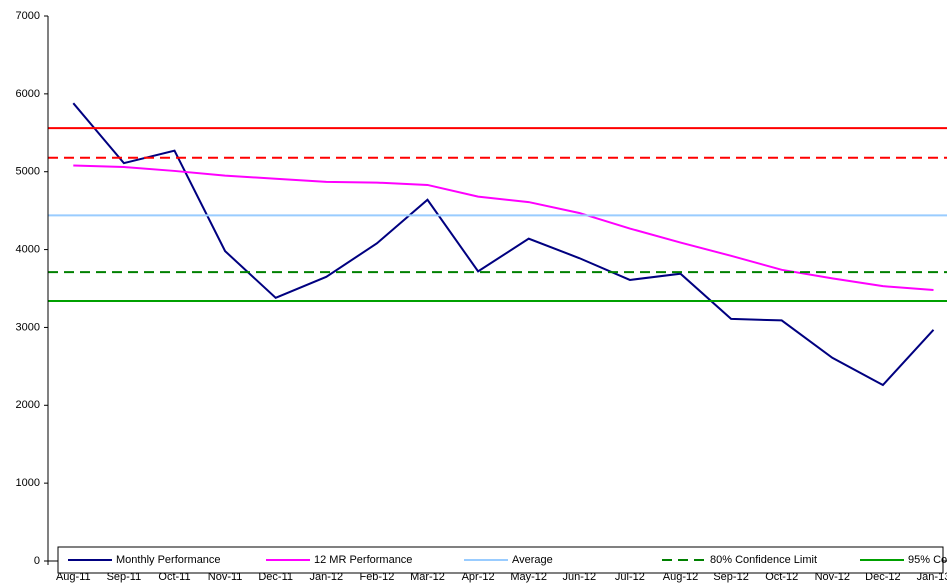 Image resolution: width=947 pixels, height=584 pixels. I want to click on y-tick-label: 7000, so click(28, 16).